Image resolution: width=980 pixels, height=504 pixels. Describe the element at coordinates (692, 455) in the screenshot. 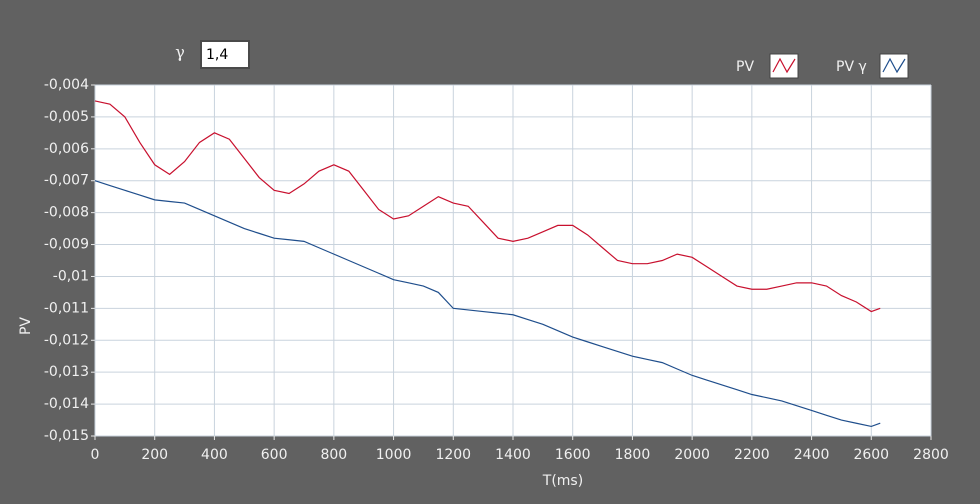

I see `x-tick-label: 2000` at that location.